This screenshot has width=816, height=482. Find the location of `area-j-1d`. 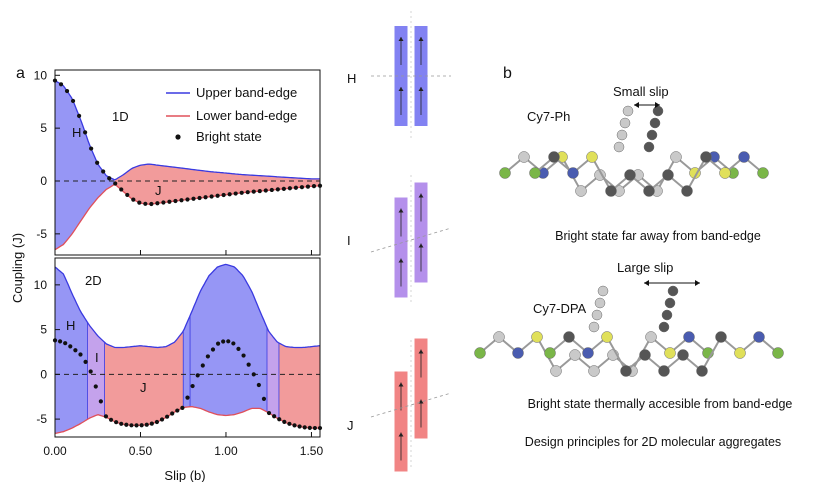

area-j-1d is located at coordinates (217, 184).